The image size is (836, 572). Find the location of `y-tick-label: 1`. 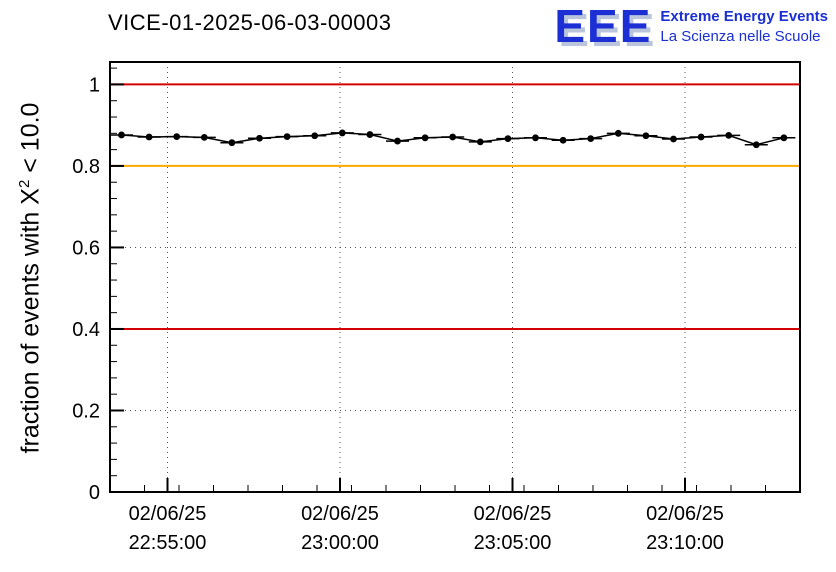

y-tick-label: 1 is located at coordinates (94, 85).